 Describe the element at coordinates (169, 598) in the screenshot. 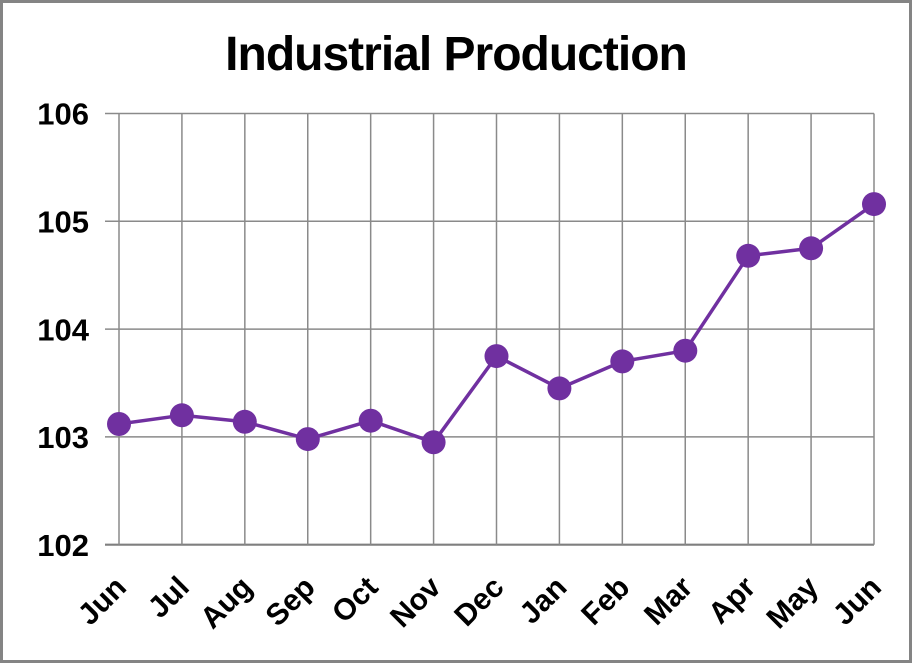

I see `x-axis-tick-label: Jul` at that location.